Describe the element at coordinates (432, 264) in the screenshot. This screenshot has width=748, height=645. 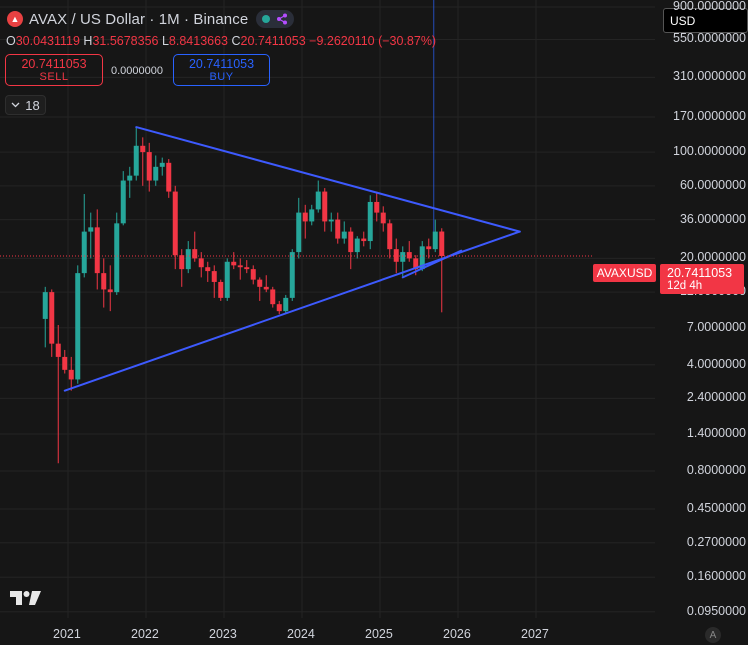
I see `trendline-inner` at that location.